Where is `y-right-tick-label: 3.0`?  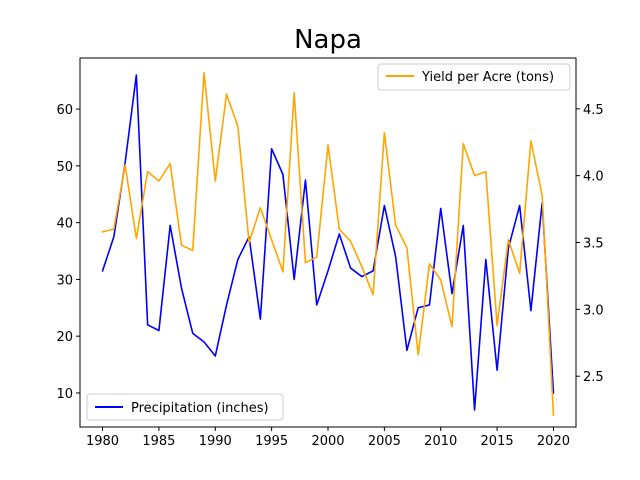
y-right-tick-label: 3.0 is located at coordinates (593, 310).